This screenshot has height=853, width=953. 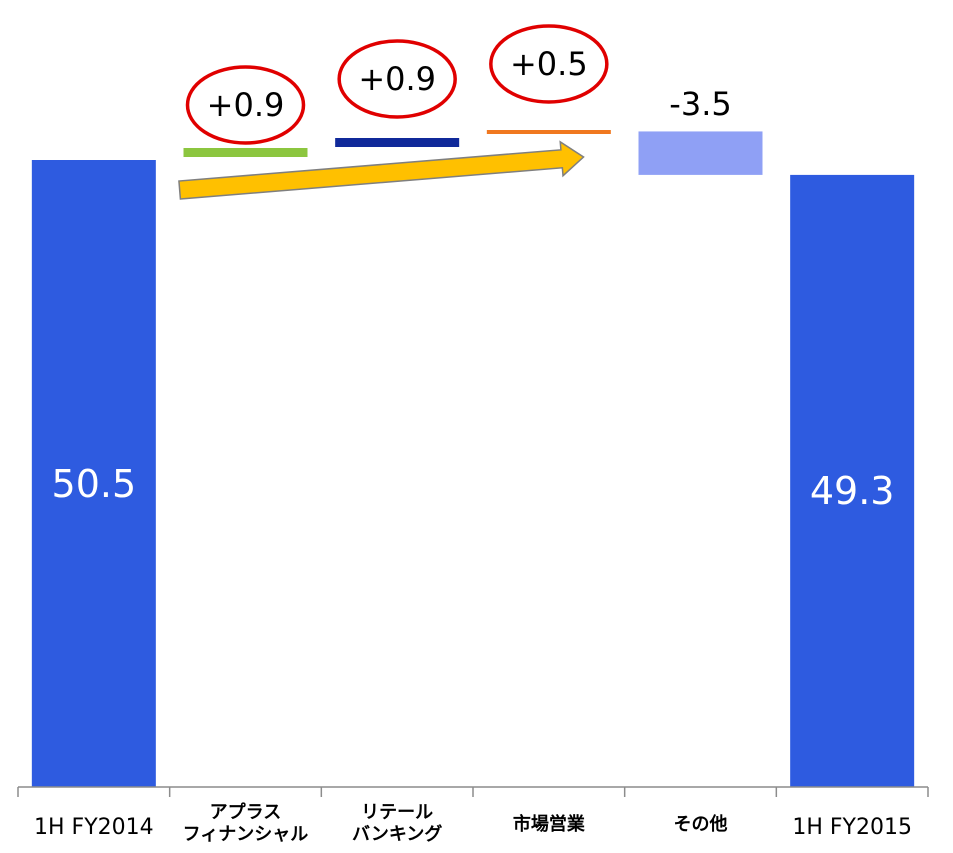 I want to click on value-label-2: +0.9, so click(x=397, y=79).